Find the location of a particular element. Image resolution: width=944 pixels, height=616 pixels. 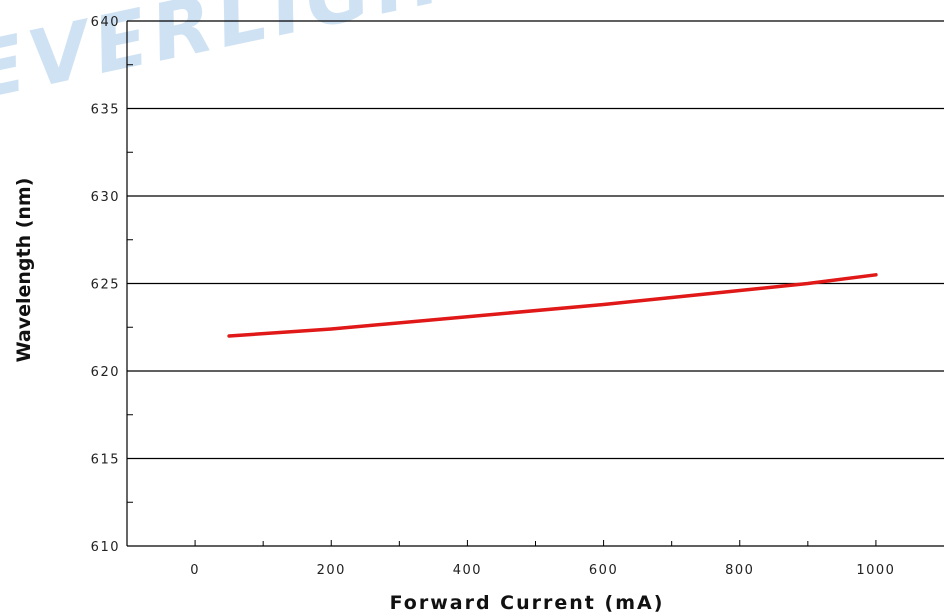

watermark: EVERLIGHT is located at coordinates (256, 59).